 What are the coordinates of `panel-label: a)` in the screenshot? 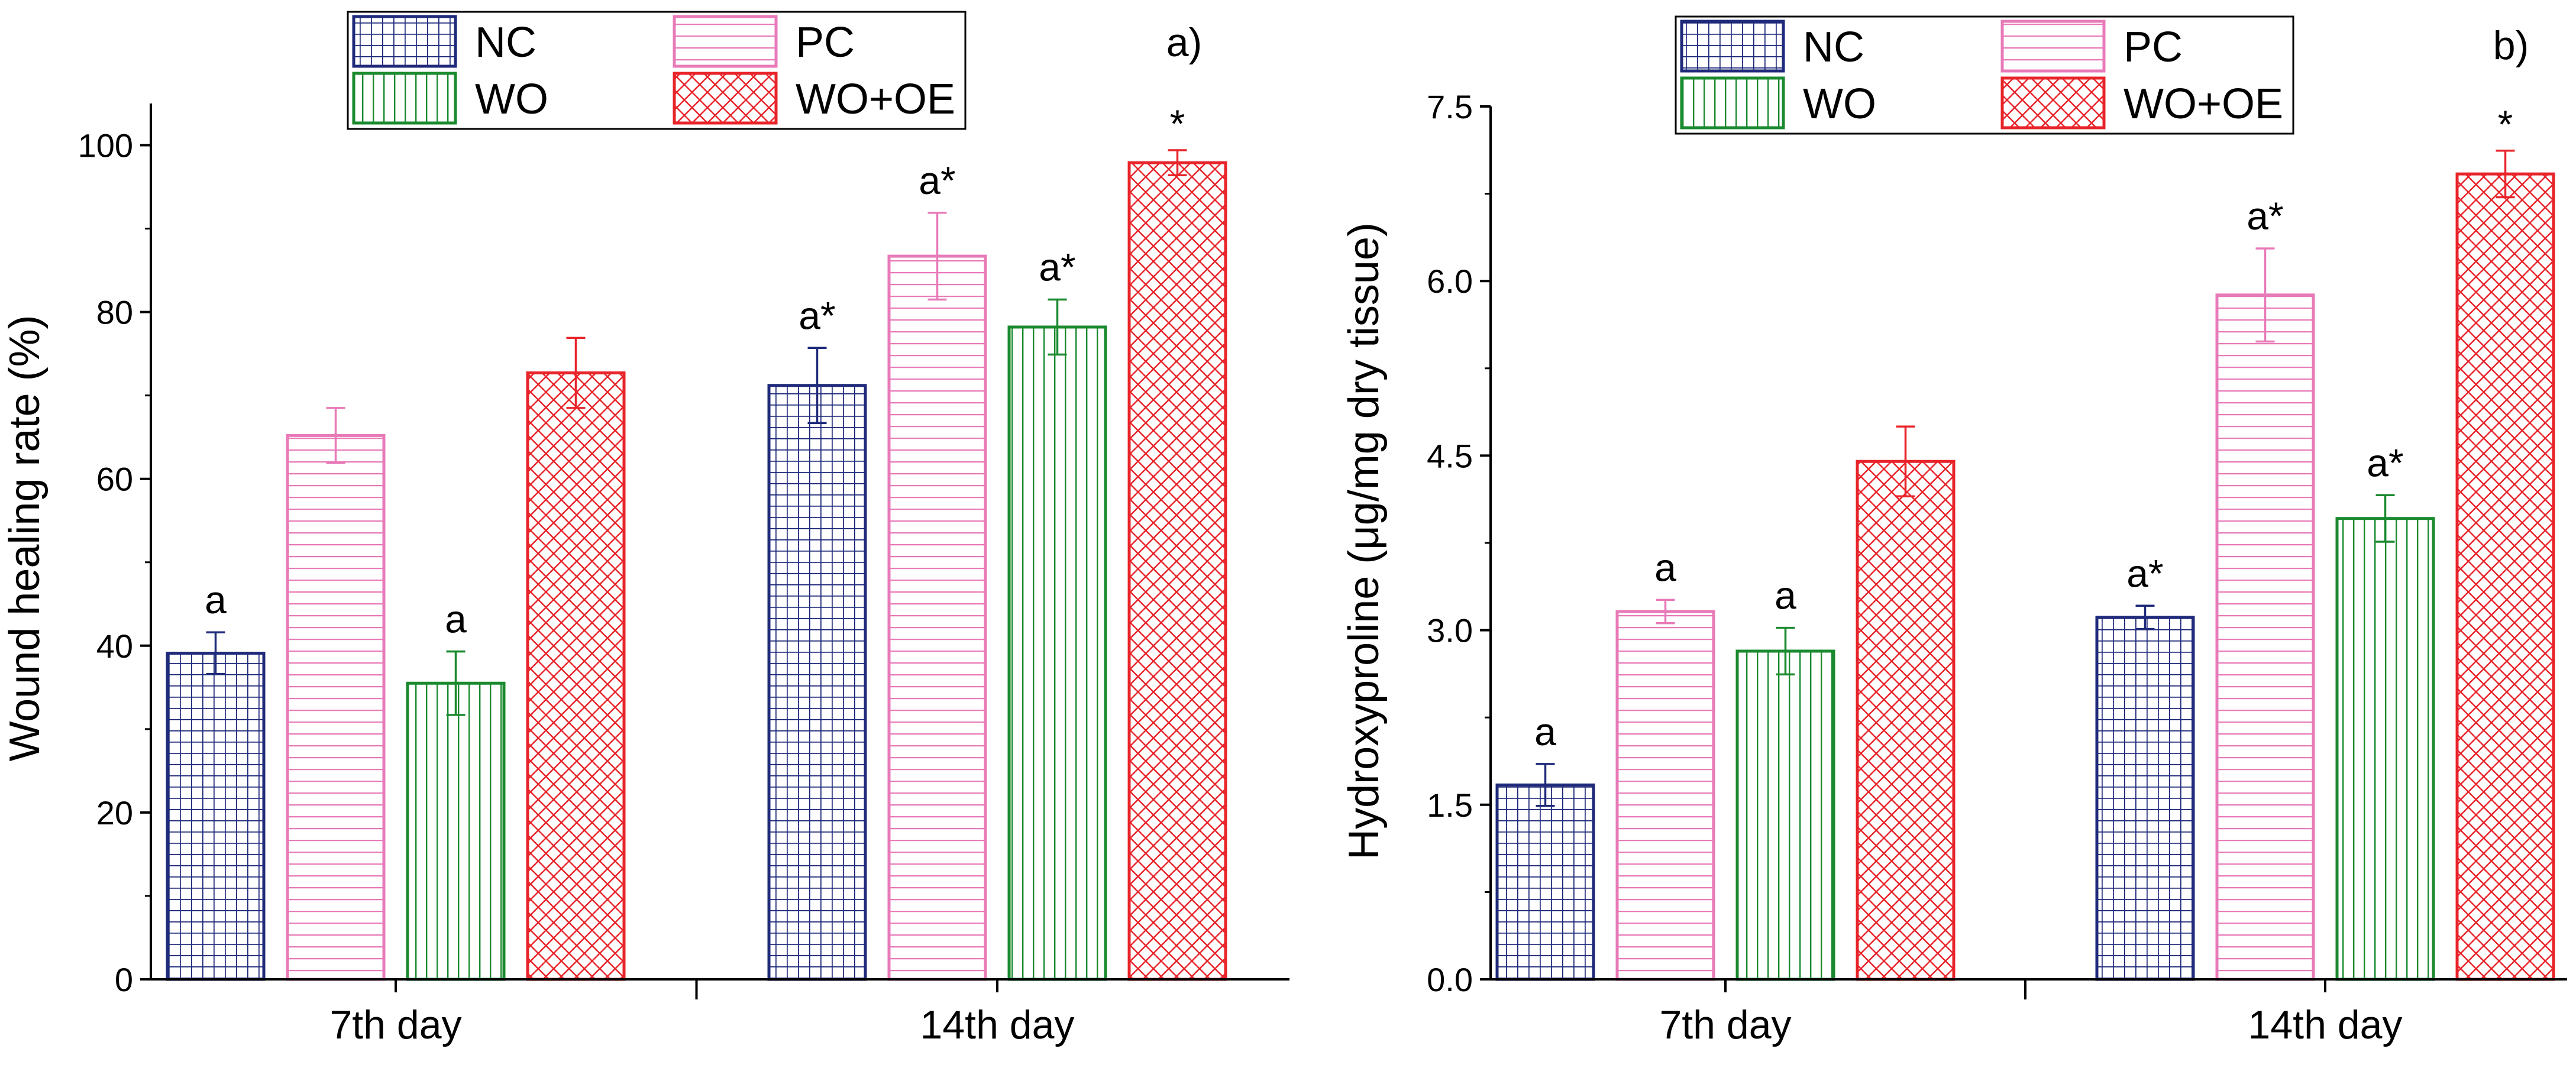 It's located at (1184, 42).